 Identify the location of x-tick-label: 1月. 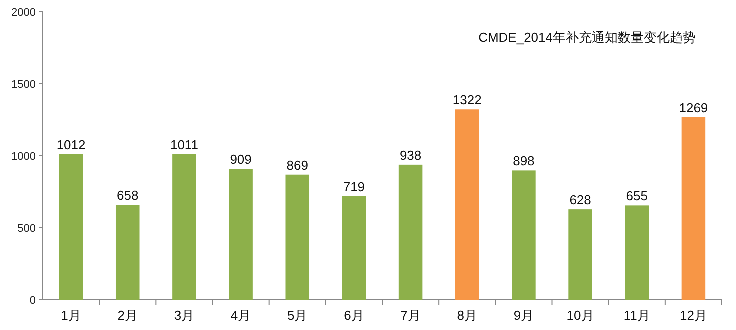
(71, 315).